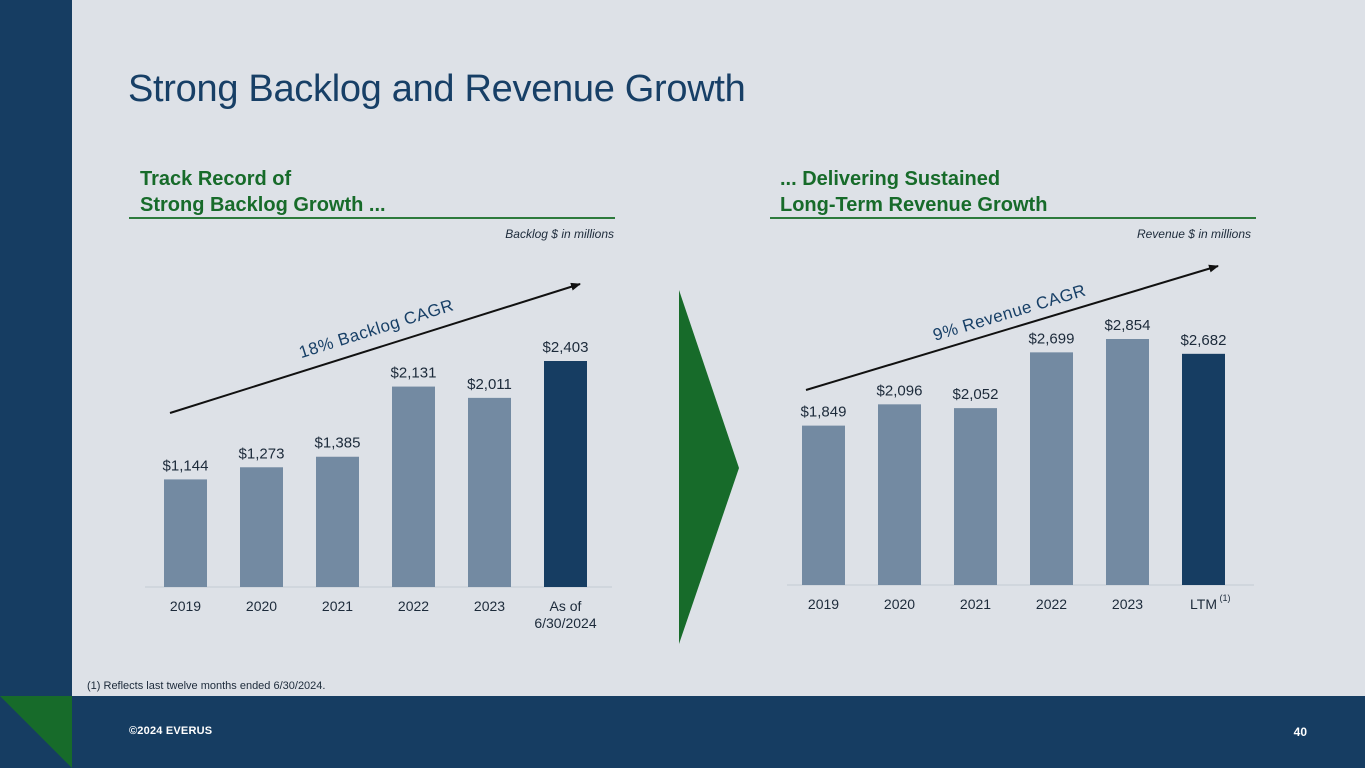  Describe the element at coordinates (216, 179) in the screenshot. I see `backlog-heading-line1: Track Record of` at that location.